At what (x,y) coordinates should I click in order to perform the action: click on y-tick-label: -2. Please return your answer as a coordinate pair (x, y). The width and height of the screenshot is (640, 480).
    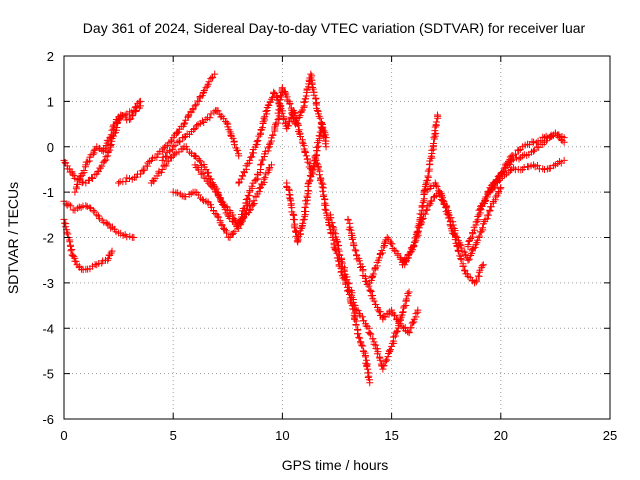
    Looking at the image, I should click on (48, 238).